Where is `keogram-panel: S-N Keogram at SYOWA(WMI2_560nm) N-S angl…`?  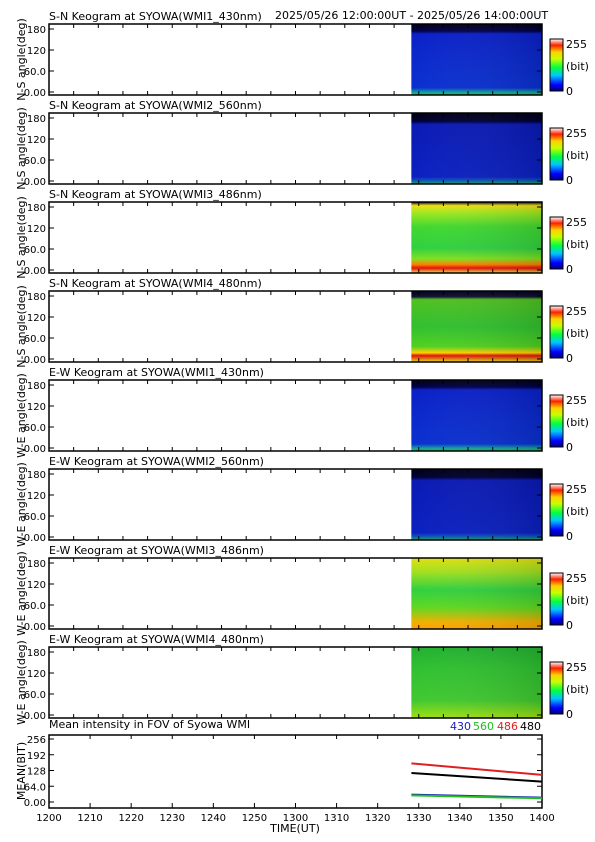
keogram-panel: S-N Keogram at SYOWA(WMI2_560nm) N-S angl… is located at coordinates (302, 144).